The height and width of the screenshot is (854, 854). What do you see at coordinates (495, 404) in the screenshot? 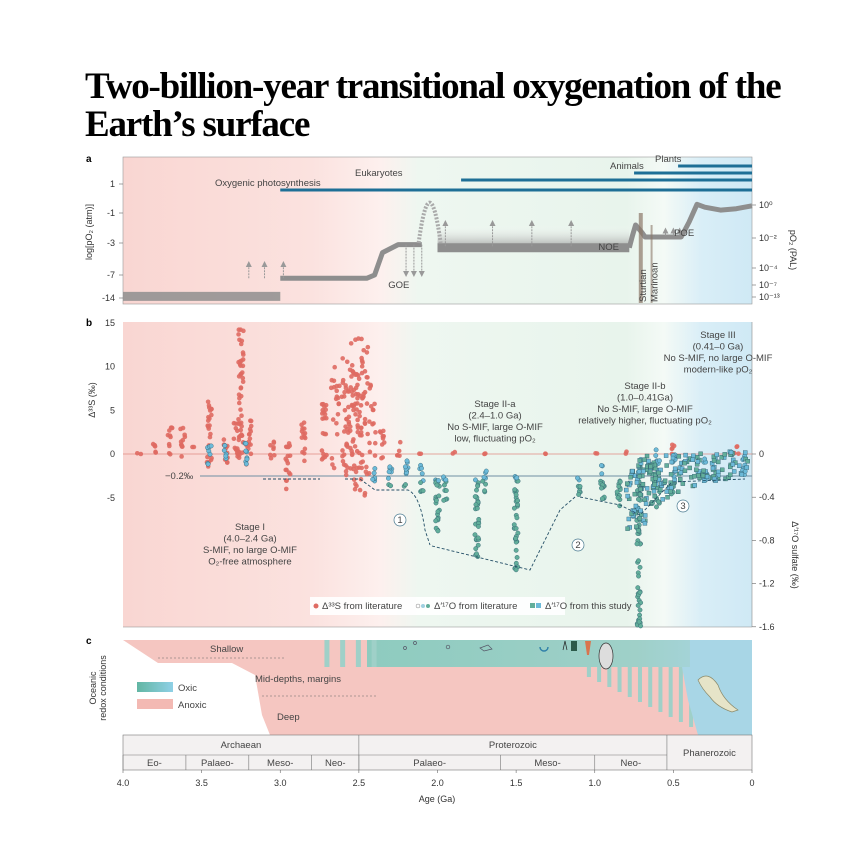
I see `stage-name: Stage II-a` at bounding box center [495, 404].